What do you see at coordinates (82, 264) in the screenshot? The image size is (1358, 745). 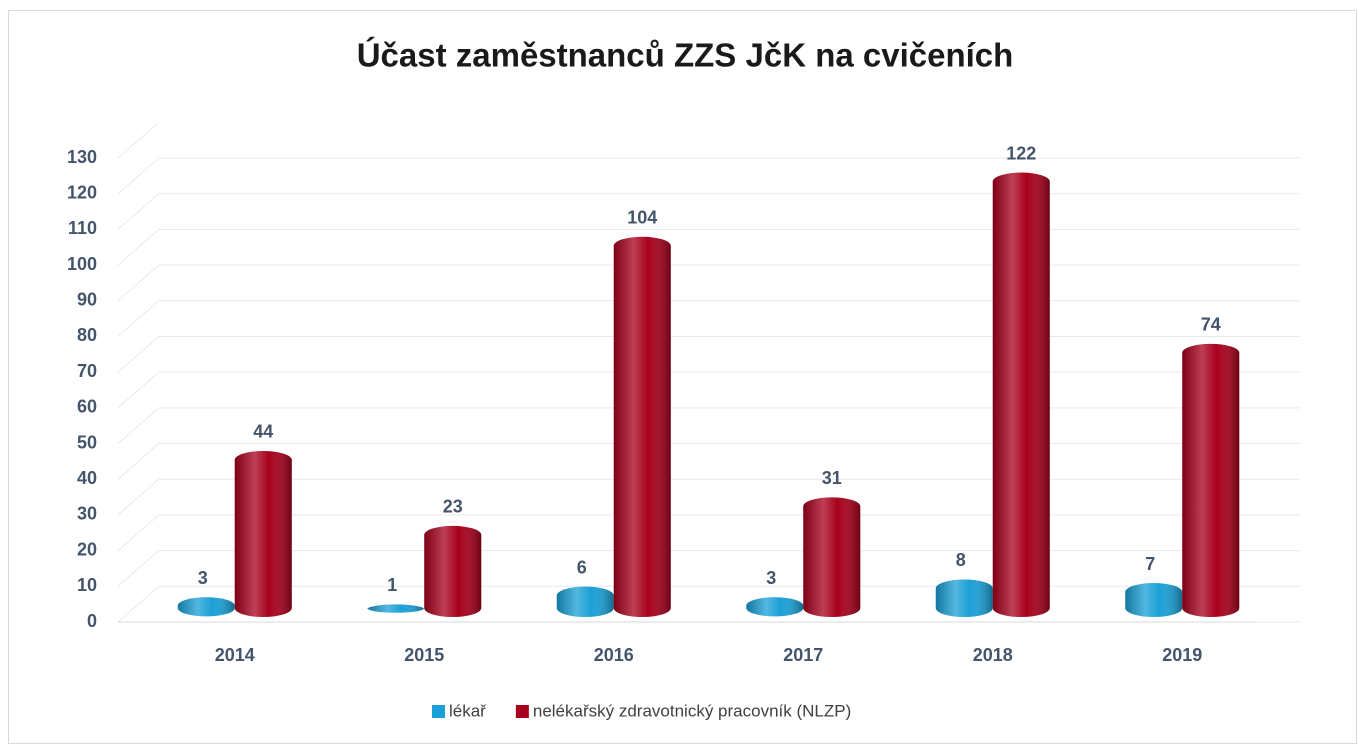 I see `y-tick-label: 100` at bounding box center [82, 264].